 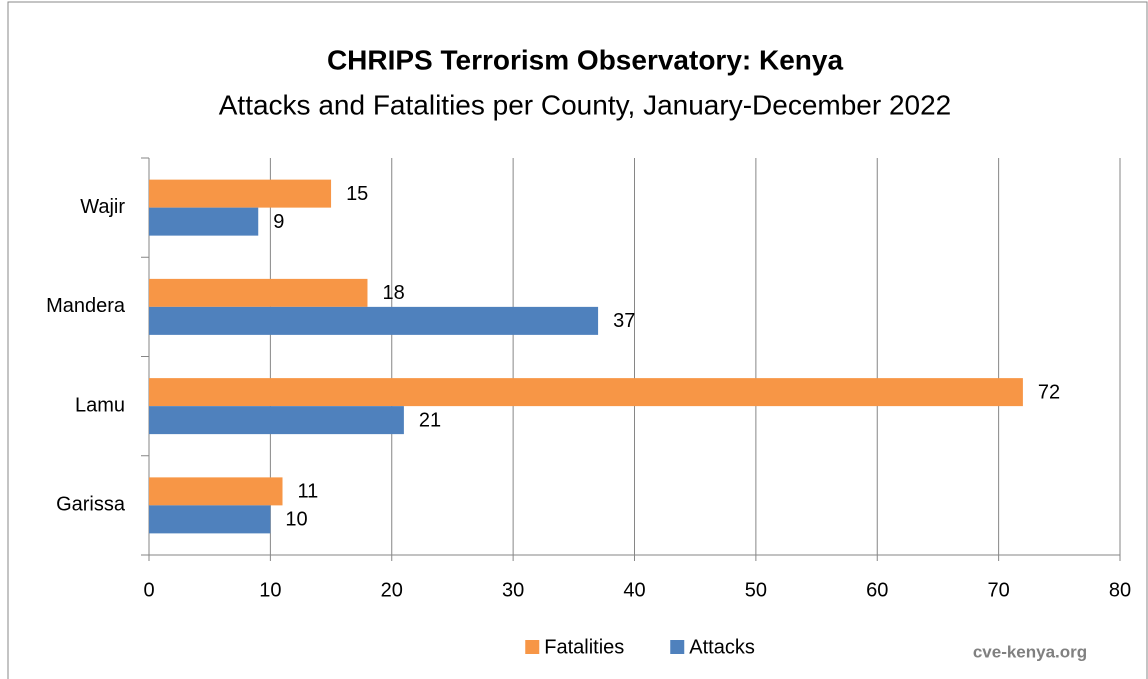 What do you see at coordinates (91, 505) in the screenshot?
I see `y-tick-label: Garissa` at bounding box center [91, 505].